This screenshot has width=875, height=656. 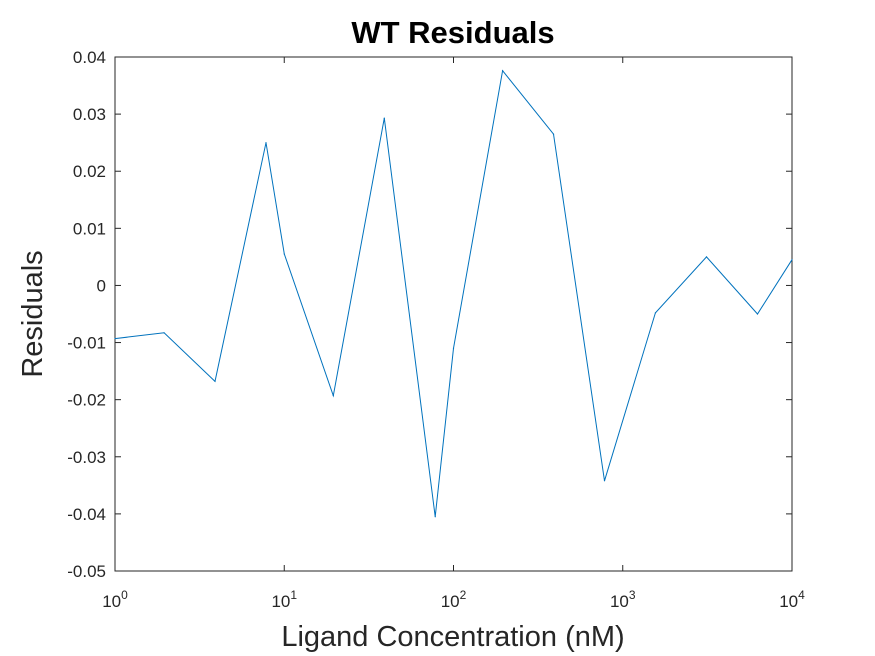 I want to click on y-tick-label: -0.03, so click(x=86, y=457).